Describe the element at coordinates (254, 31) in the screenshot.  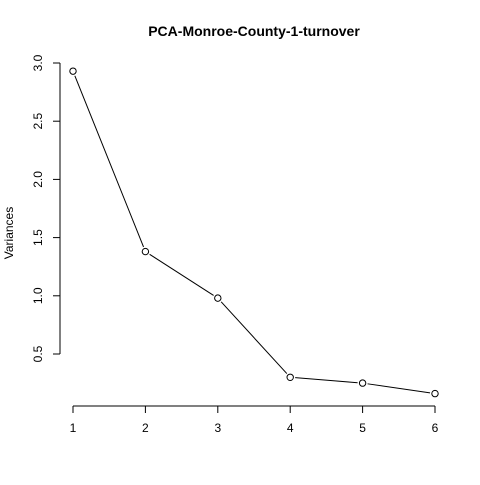
I see `chart-title: PCA-Monroe-County-1-turnover` at that location.